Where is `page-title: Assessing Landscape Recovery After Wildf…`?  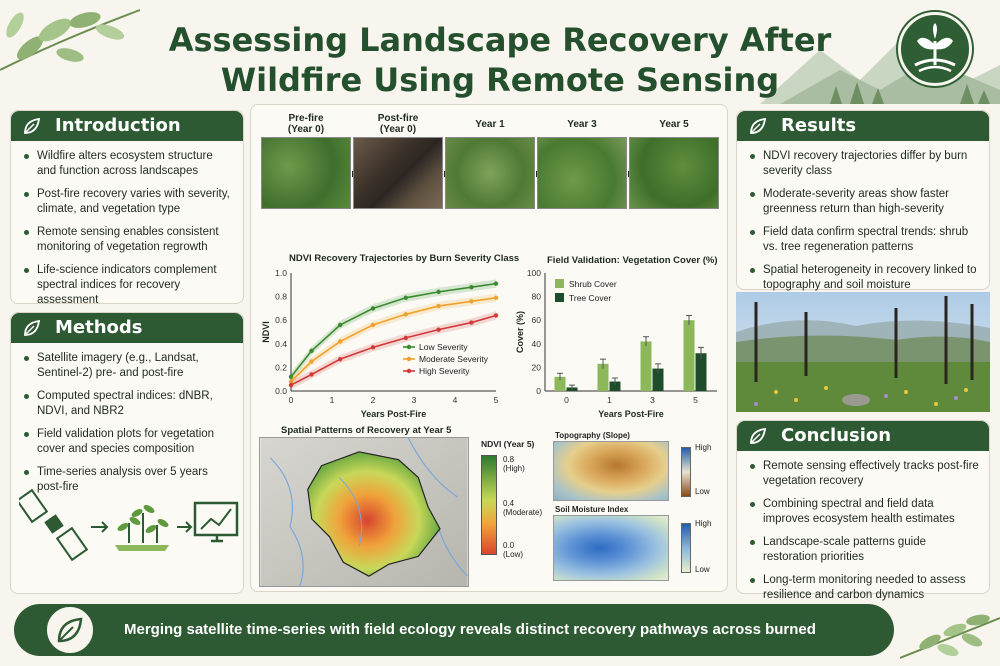 page-title: Assessing Landscape Recovery After Wildf… is located at coordinates (500, 60).